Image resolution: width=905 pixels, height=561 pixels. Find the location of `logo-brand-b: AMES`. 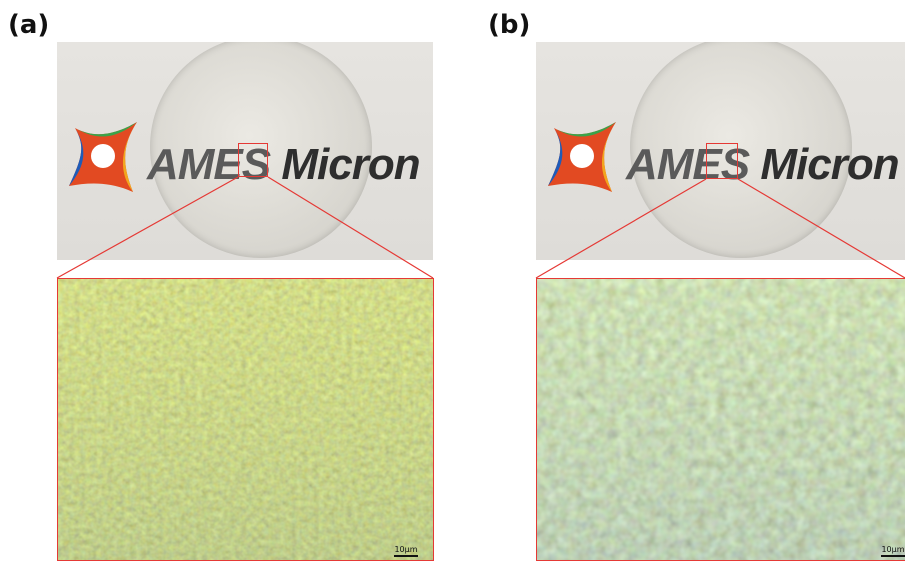

logo-brand-b: AMES is located at coordinates (688, 164).